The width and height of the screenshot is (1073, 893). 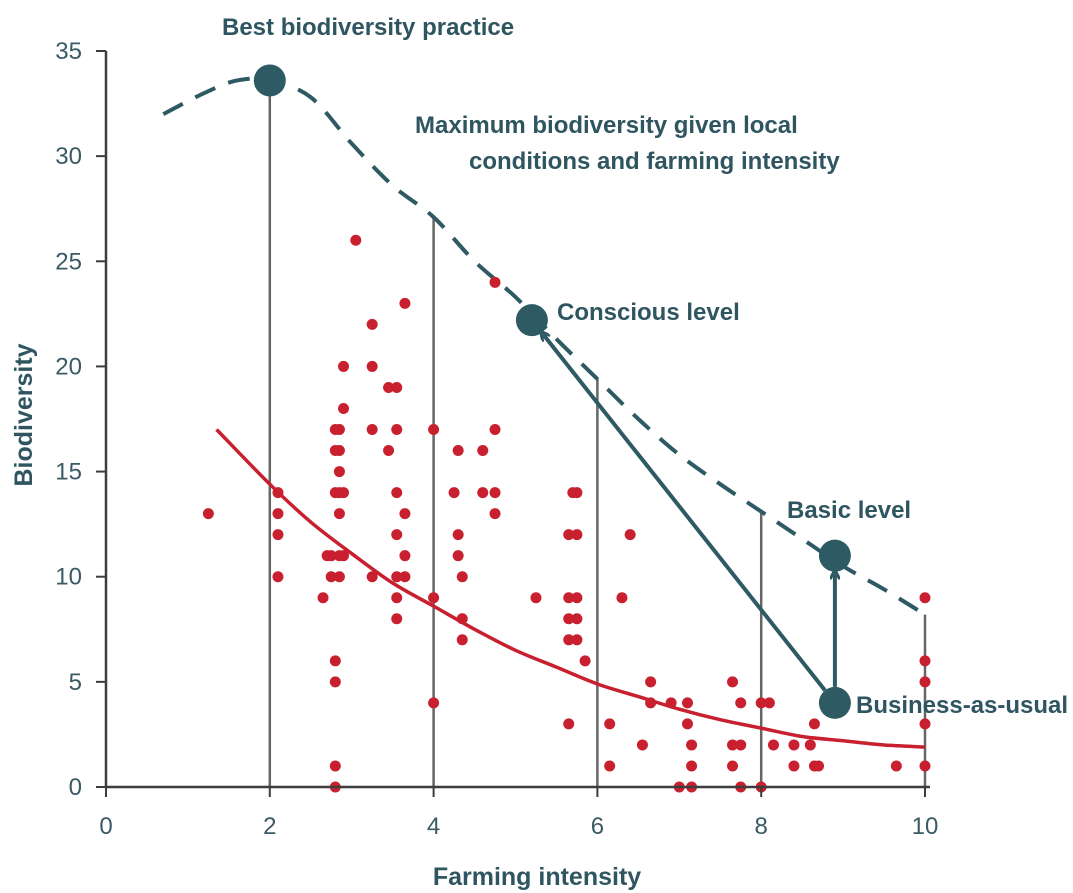 I want to click on y-tick-label: 35, so click(x=68, y=51).